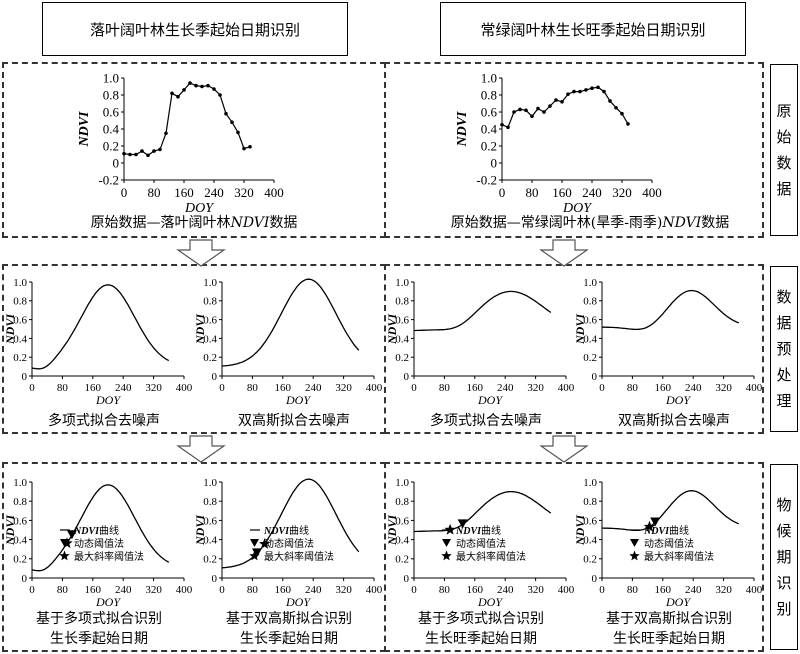  What do you see at coordinates (486, 180) in the screenshot?
I see `y-tick-label: -0.2` at bounding box center [486, 180].